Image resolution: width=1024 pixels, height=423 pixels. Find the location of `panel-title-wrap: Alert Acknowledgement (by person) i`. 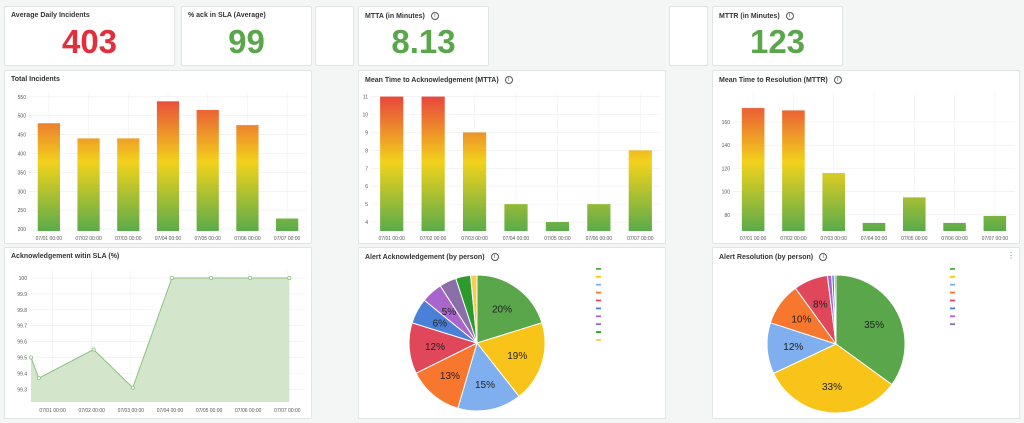

panel-title-wrap: Alert Acknowledgement (by person) i is located at coordinates (432, 257).